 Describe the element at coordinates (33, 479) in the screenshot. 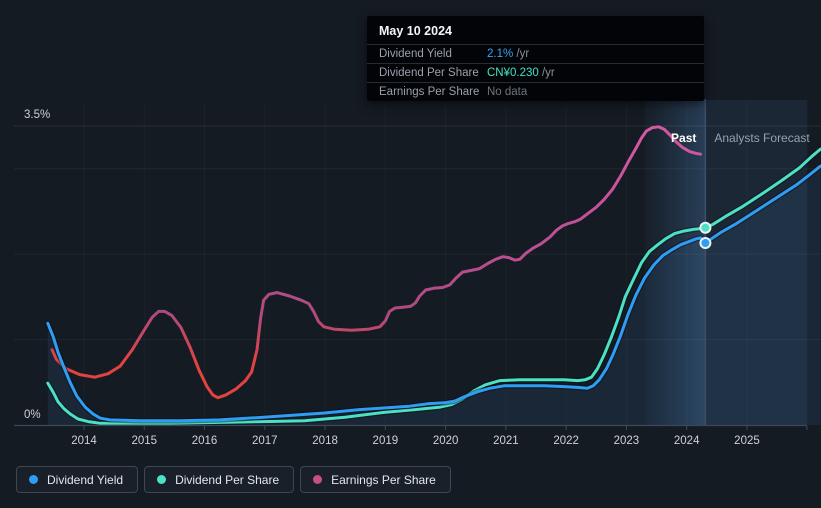

I see `dividend-yield-dot-icon` at that location.